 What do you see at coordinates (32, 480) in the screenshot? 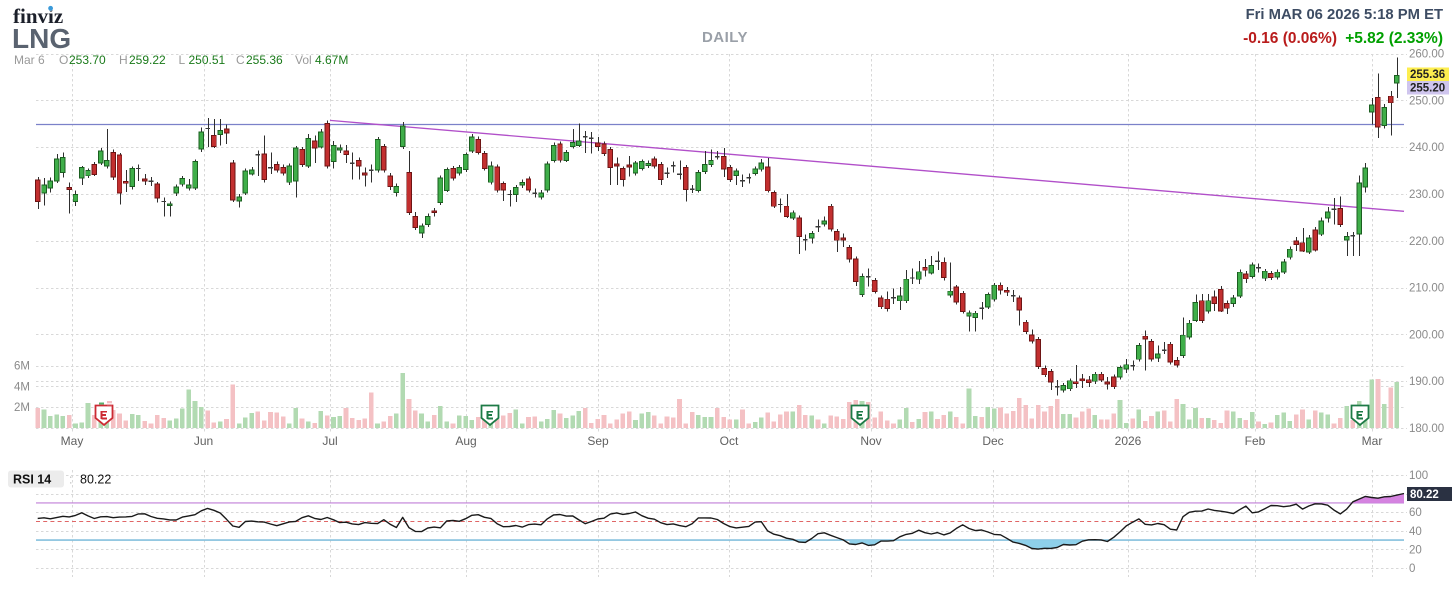
I see `svg-text: RSI 14` at bounding box center [32, 480].